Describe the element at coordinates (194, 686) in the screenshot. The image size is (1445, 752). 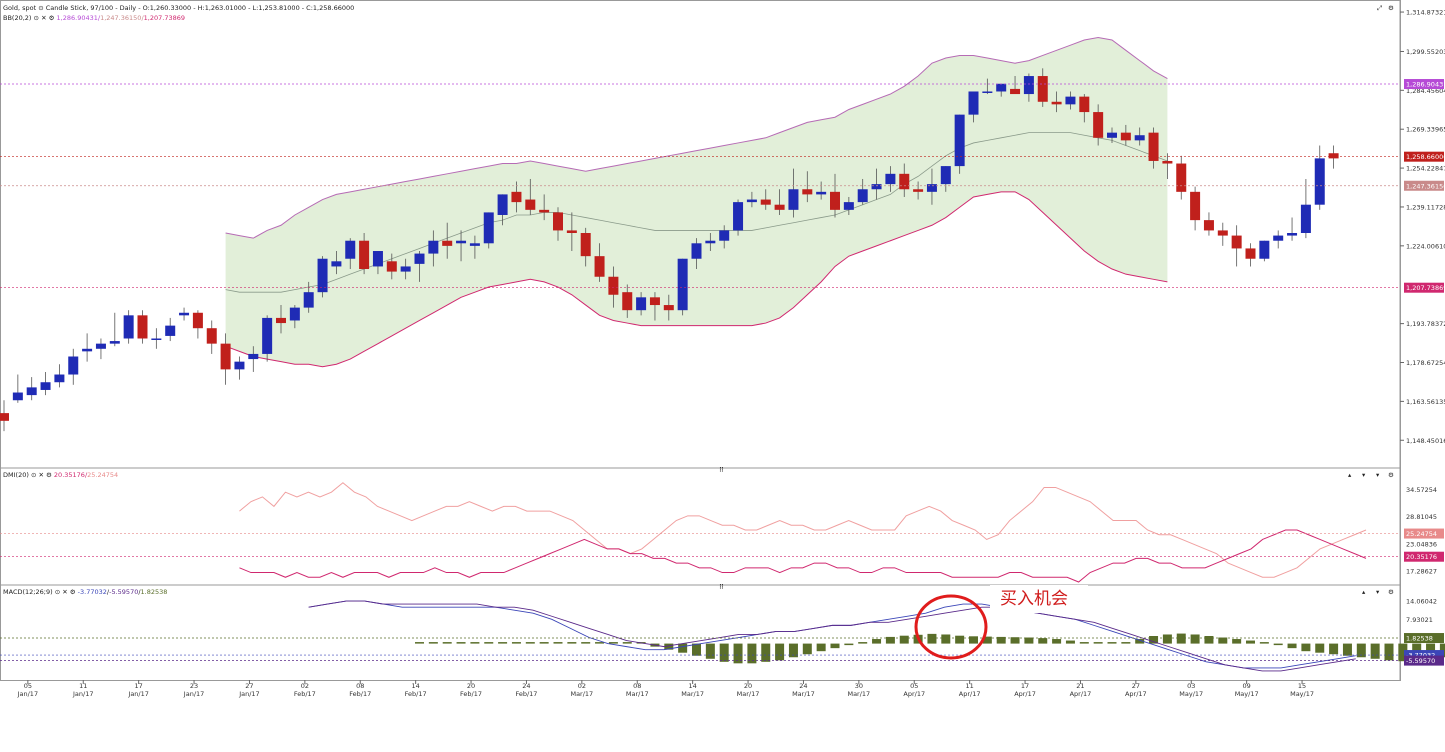
I see `time-axis-day: 23` at that location.